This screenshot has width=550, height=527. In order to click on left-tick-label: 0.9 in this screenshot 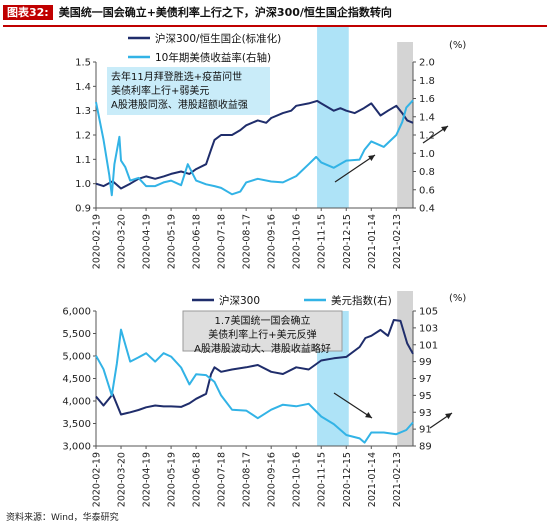, I will do `click(83, 209)`.